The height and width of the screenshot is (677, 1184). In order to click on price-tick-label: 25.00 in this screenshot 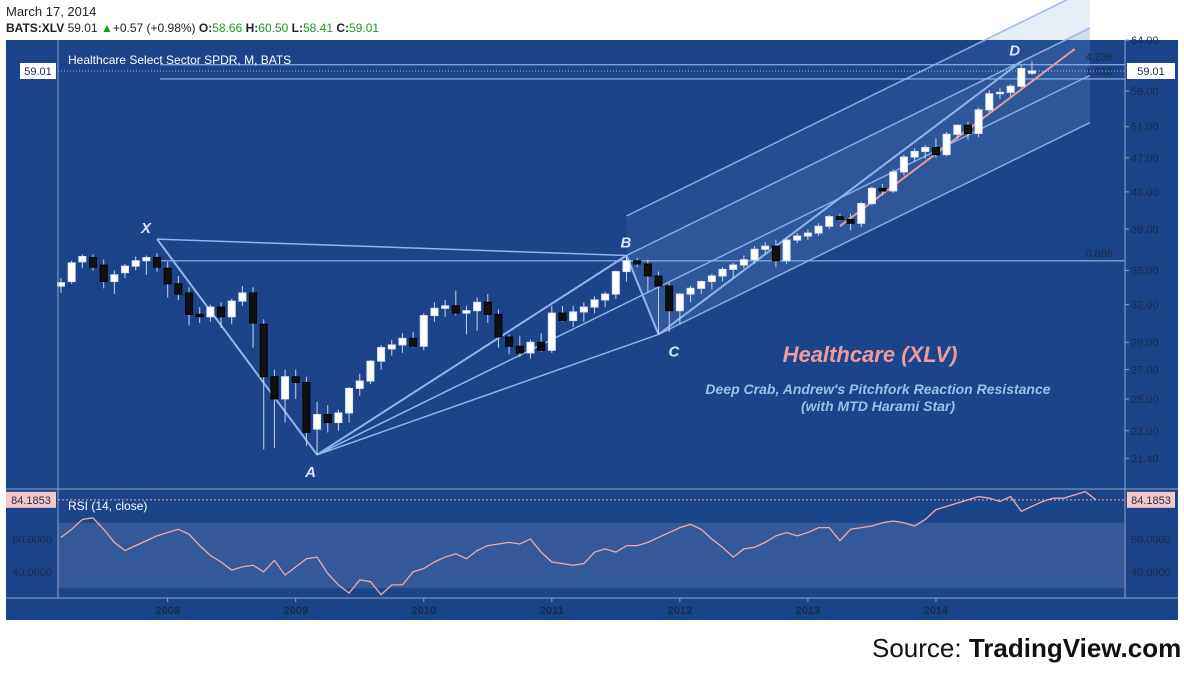, I will do `click(1145, 400)`.